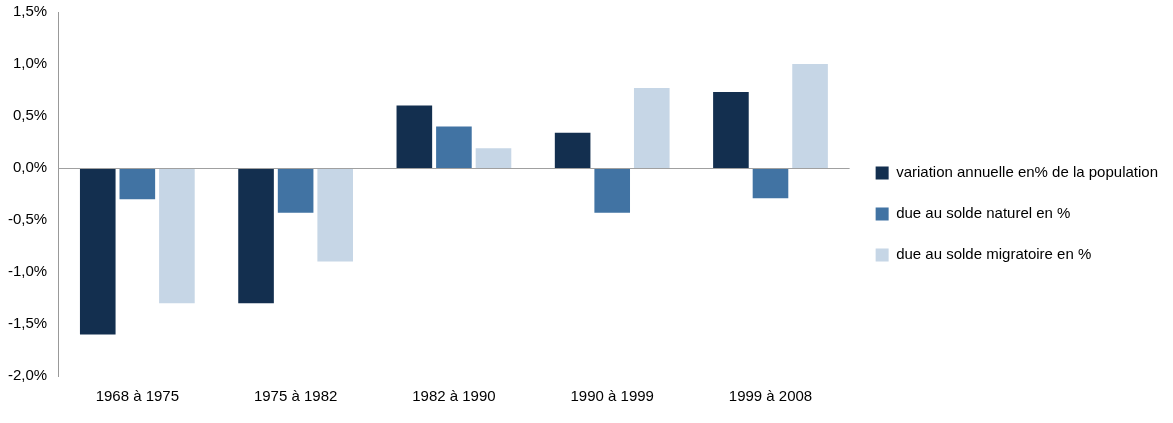 The height and width of the screenshot is (423, 1173). I want to click on x-tick-label: 1975 à 1982, so click(295, 396).